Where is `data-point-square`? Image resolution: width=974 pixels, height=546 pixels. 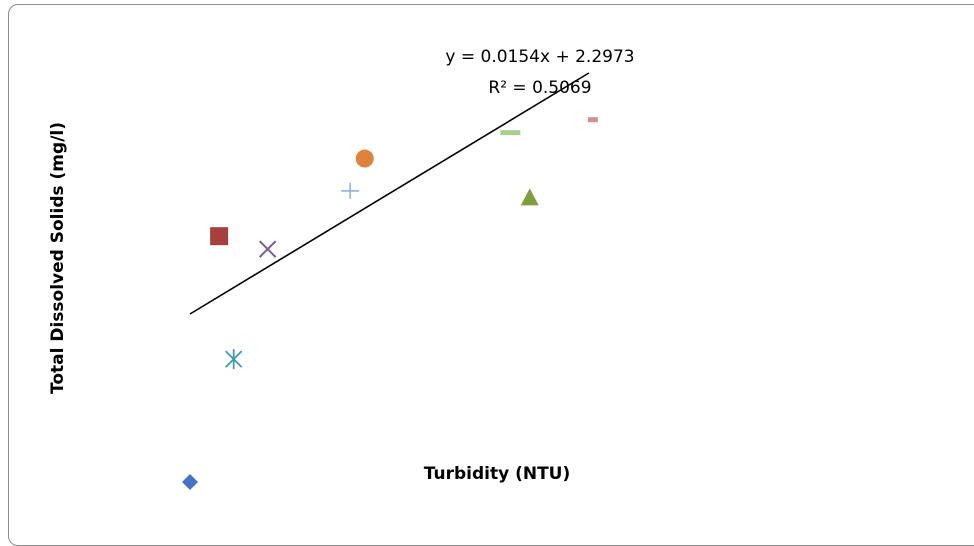
data-point-square is located at coordinates (219, 236).